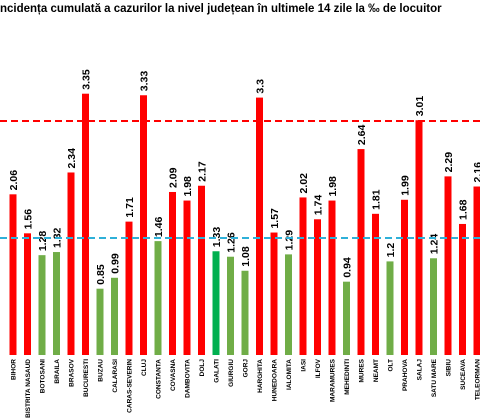  I want to click on x-tick-label: OLT, so click(391, 365).